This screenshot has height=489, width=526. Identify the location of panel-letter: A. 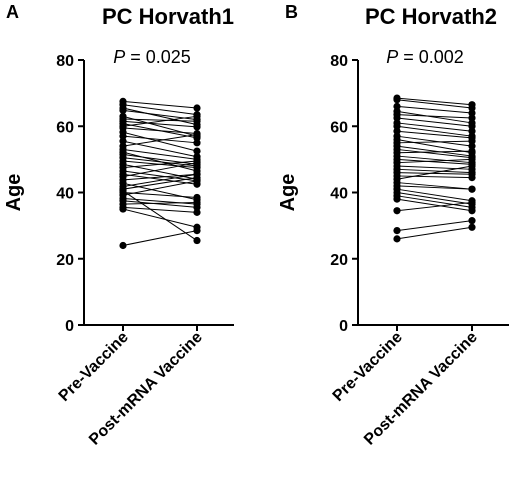
(12, 12).